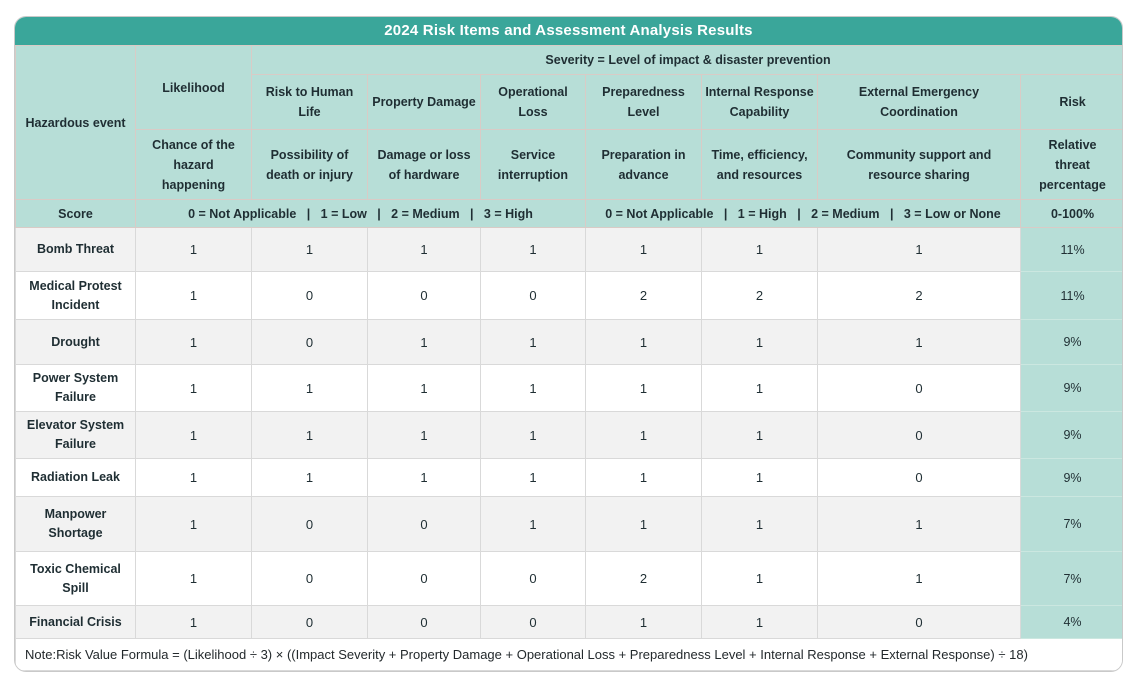 The width and height of the screenshot is (1137, 686). I want to click on risk-percentage: 4%, so click(1070, 622).